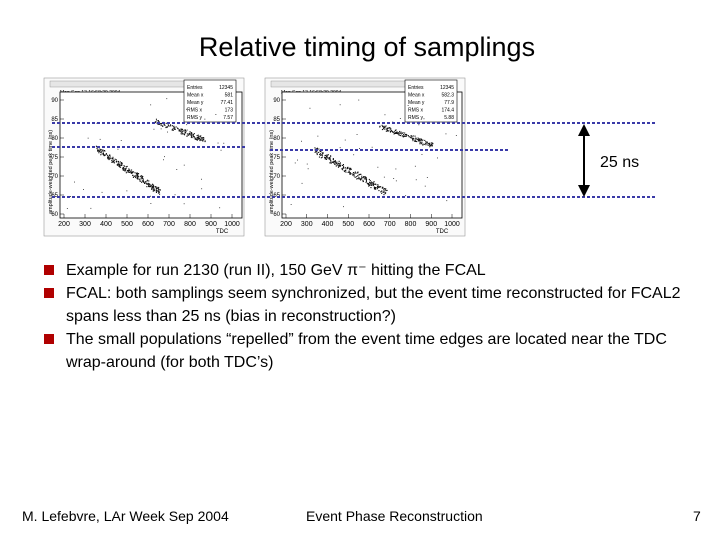  Describe the element at coordinates (447, 96) in the screenshot. I see `stats-value: 582.3` at that location.